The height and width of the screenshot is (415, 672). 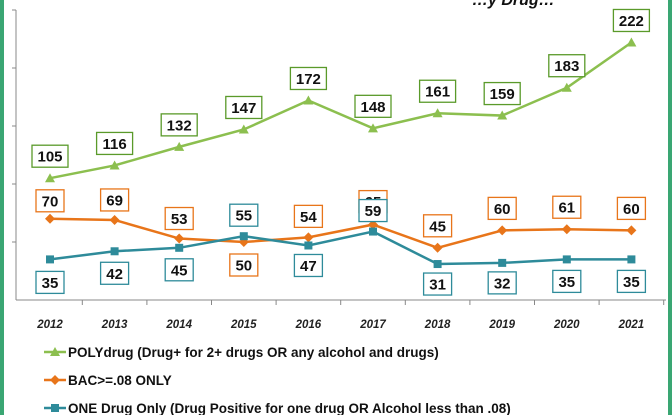 I want to click on data-label: 31, so click(x=437, y=285).